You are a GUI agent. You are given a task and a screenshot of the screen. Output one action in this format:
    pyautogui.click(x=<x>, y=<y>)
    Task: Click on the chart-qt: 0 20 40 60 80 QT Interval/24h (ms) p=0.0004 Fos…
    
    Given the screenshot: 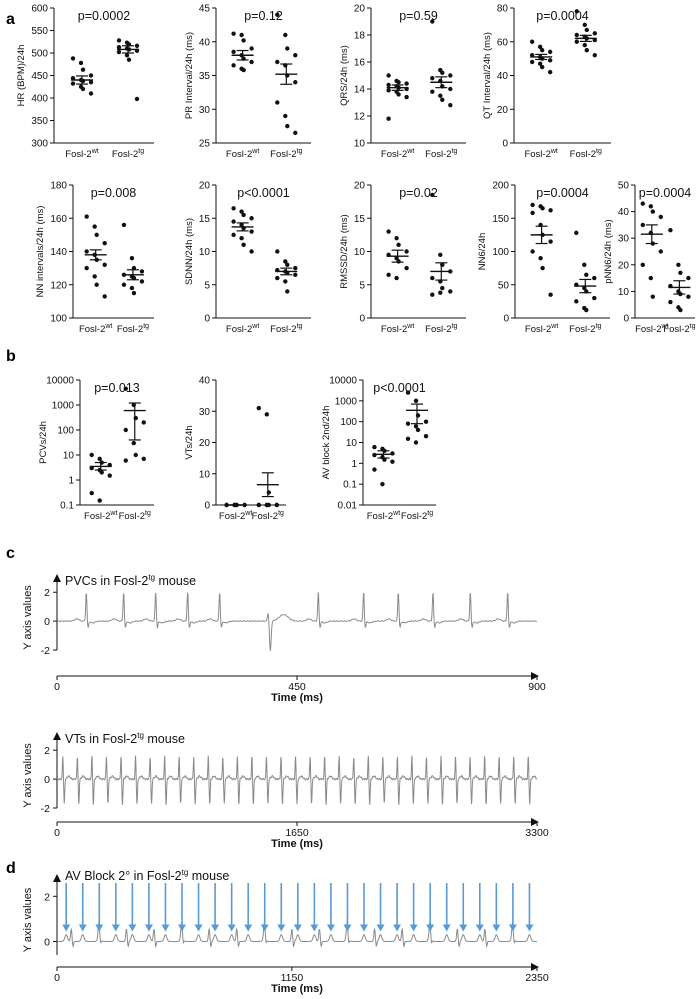 What is the action you would take?
    pyautogui.click(x=546, y=82)
    